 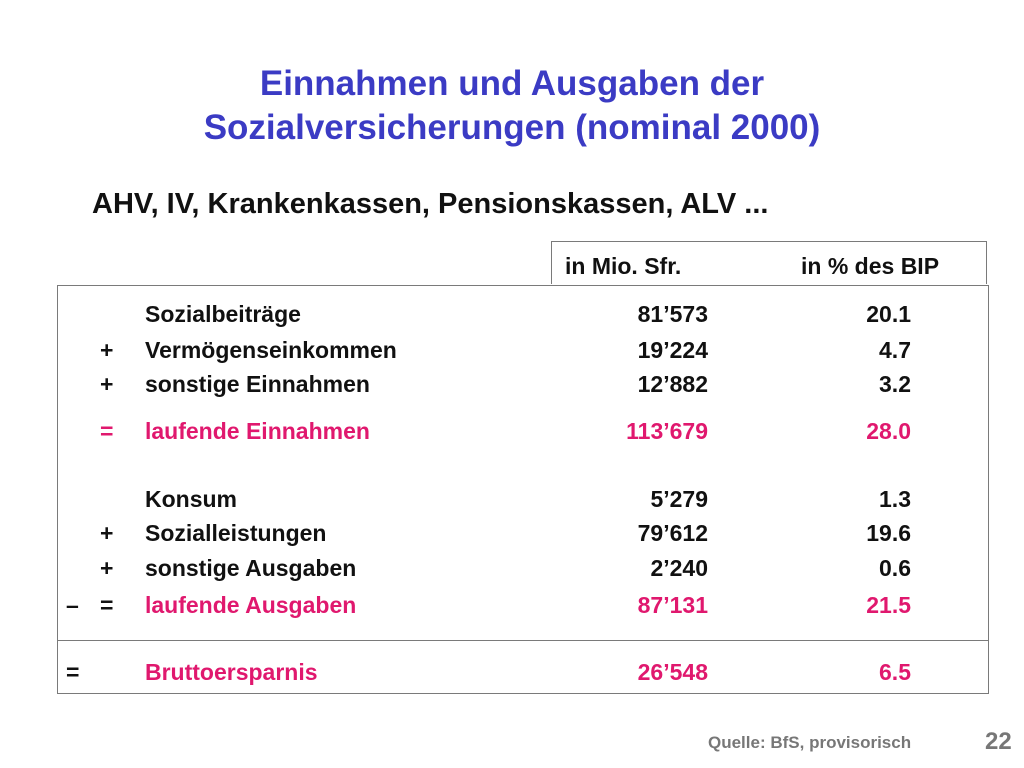 I want to click on row-prefix-sign: –, so click(x=72, y=605).